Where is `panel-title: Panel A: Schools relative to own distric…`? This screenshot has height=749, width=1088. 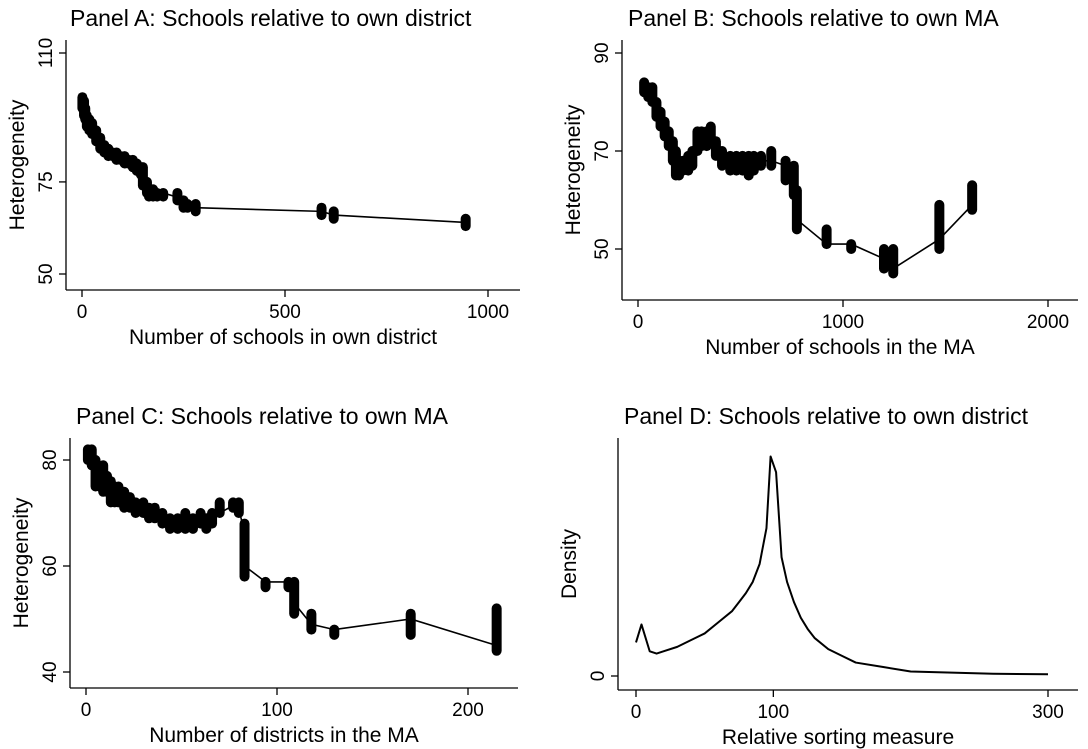
panel-title: Panel A: Schools relative to own distric… is located at coordinates (271, 18).